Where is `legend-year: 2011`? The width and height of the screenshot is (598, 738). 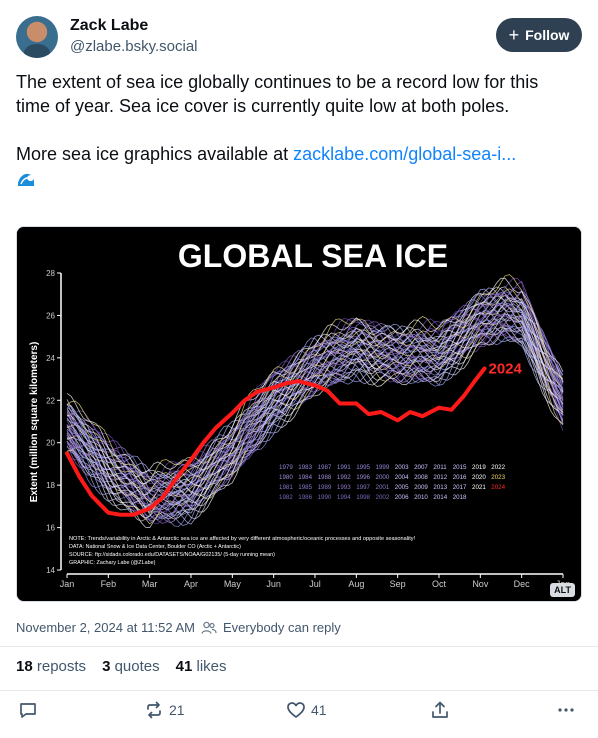
legend-year: 2011 is located at coordinates (440, 467).